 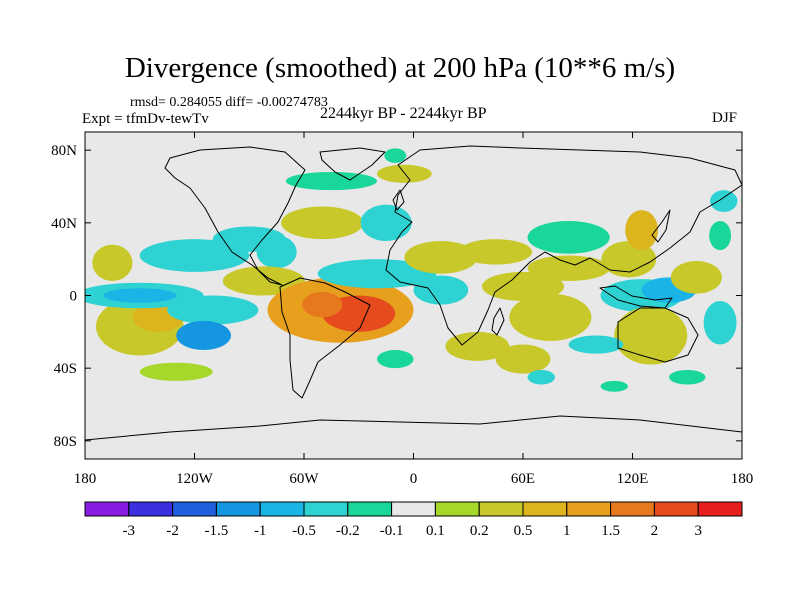 What do you see at coordinates (698, 531) in the screenshot?
I see `colorbar-label: 3` at bounding box center [698, 531].